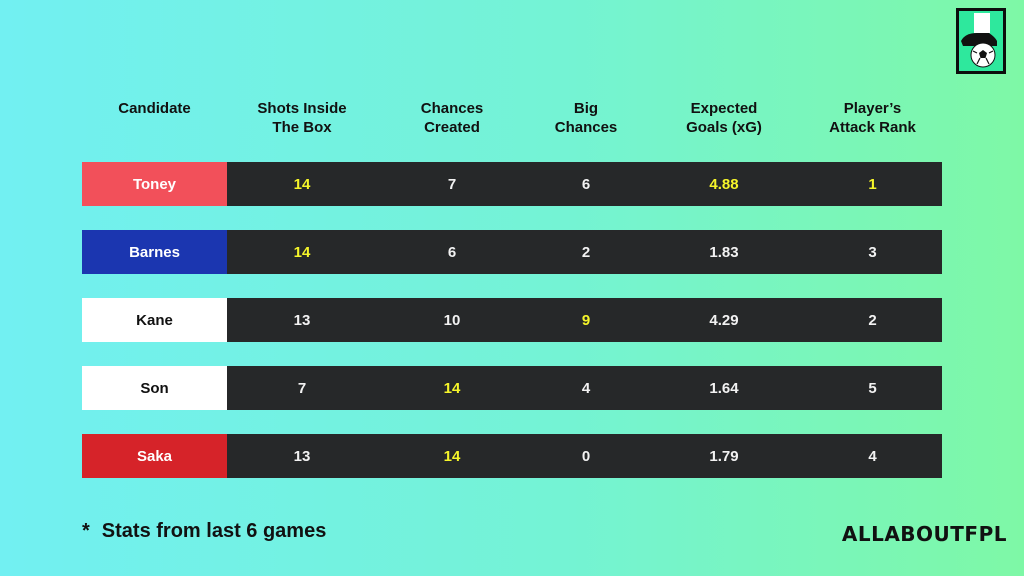 This screenshot has width=1024, height=576. What do you see at coordinates (154, 108) in the screenshot?
I see `header-candidate: Candidate` at bounding box center [154, 108].